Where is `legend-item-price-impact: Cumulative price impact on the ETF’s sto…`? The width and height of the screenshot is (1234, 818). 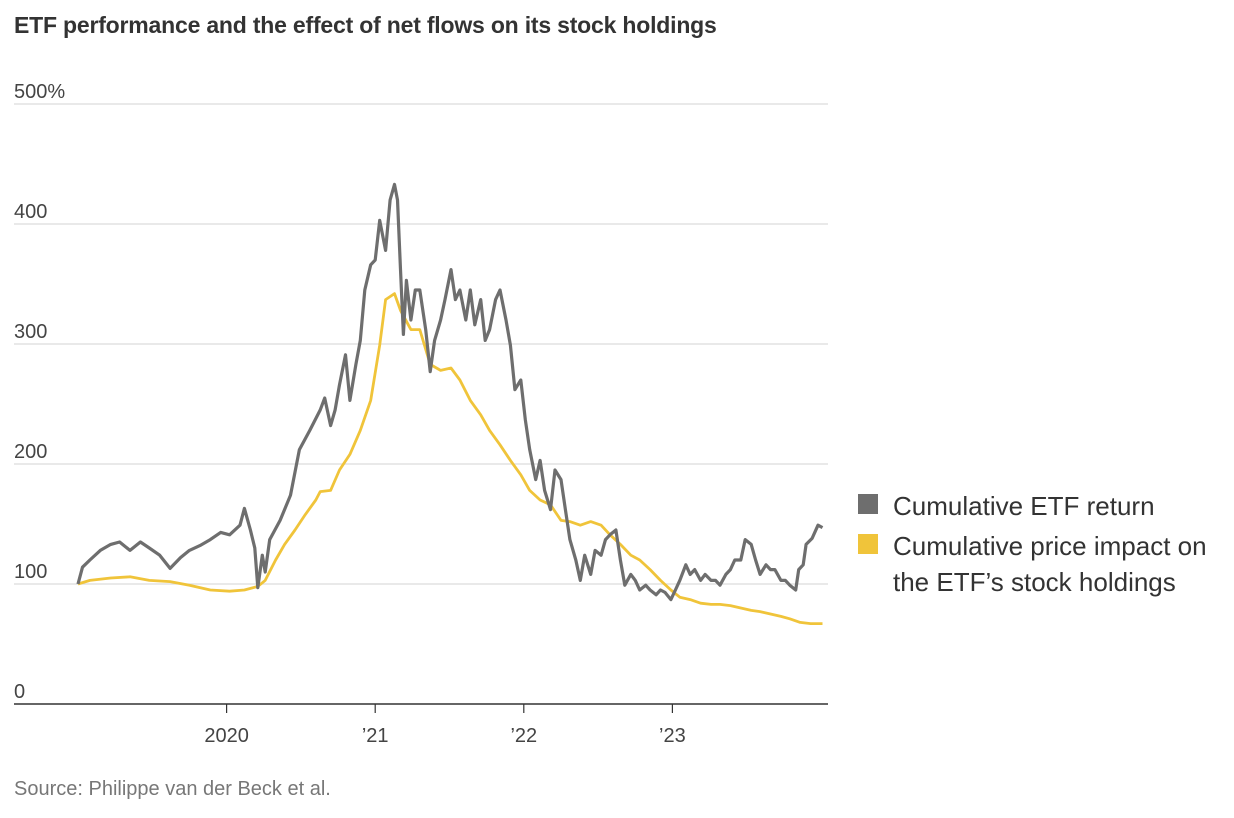 legend-item-price-impact: Cumulative price impact on the ETF’s sto… is located at coordinates (1043, 564).